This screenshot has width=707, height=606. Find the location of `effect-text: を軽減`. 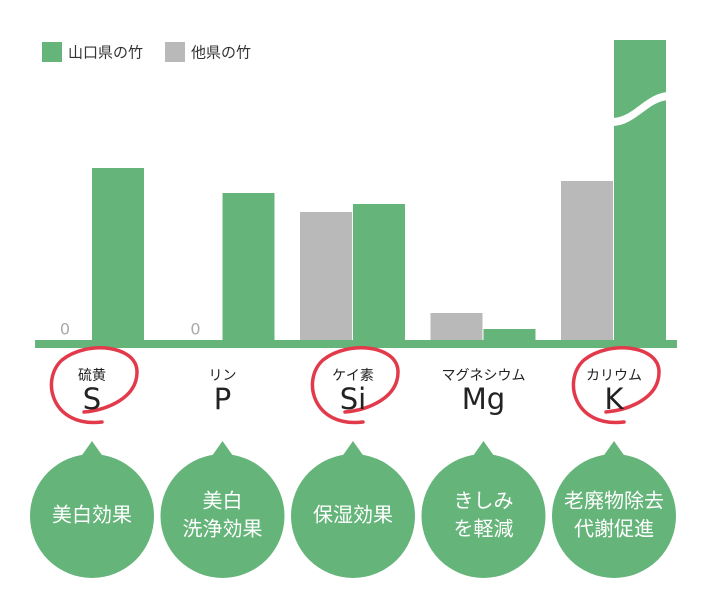

effect-text: を軽減 is located at coordinates (484, 529).